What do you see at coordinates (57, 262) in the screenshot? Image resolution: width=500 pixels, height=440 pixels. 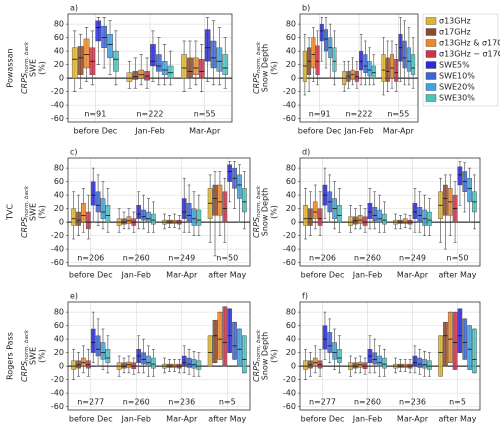 I see `y-tick-label: -60` at bounding box center [57, 262].